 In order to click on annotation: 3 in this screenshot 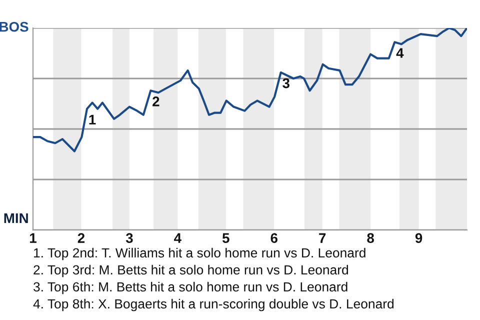, I will do `click(286, 83)`.